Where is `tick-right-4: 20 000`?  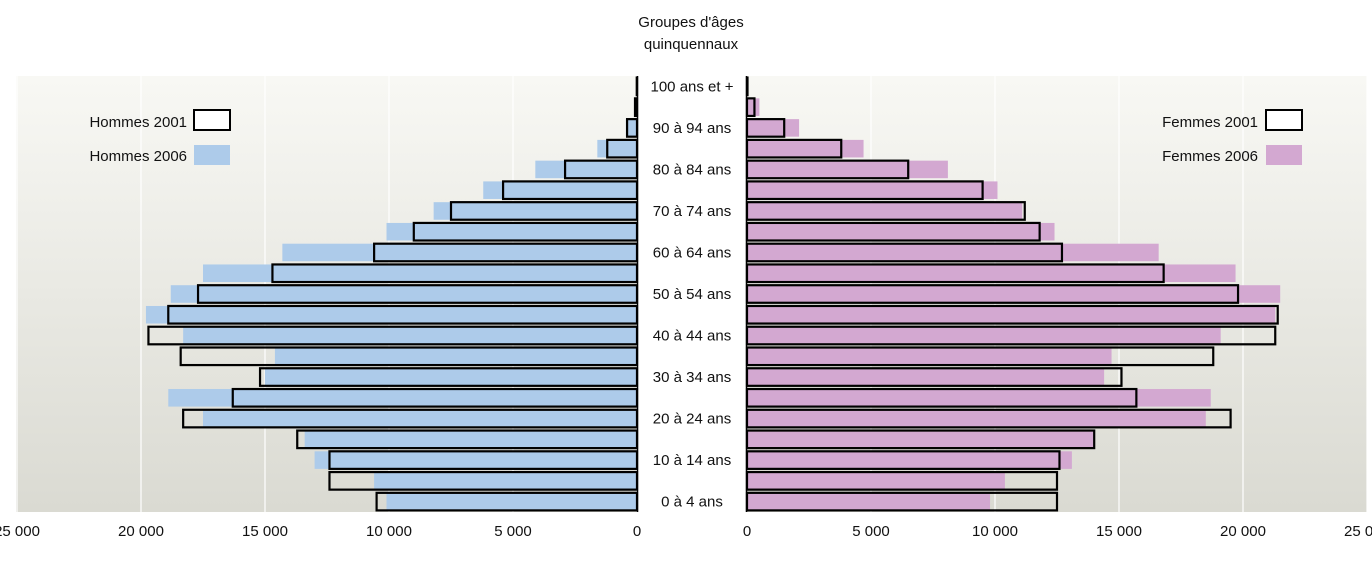
tick-right-4: 20 000 is located at coordinates (1243, 531).